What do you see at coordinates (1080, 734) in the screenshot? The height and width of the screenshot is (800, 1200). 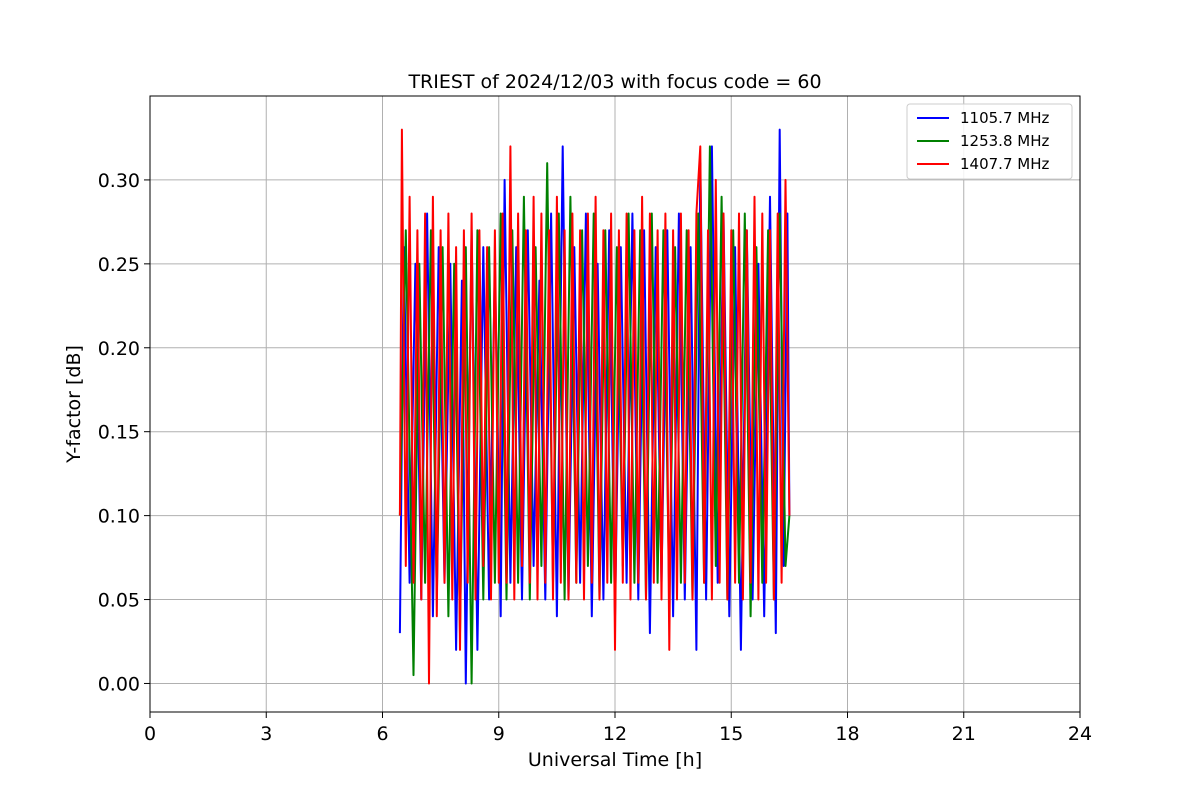 I see `x-tick-label: 24` at bounding box center [1080, 734].